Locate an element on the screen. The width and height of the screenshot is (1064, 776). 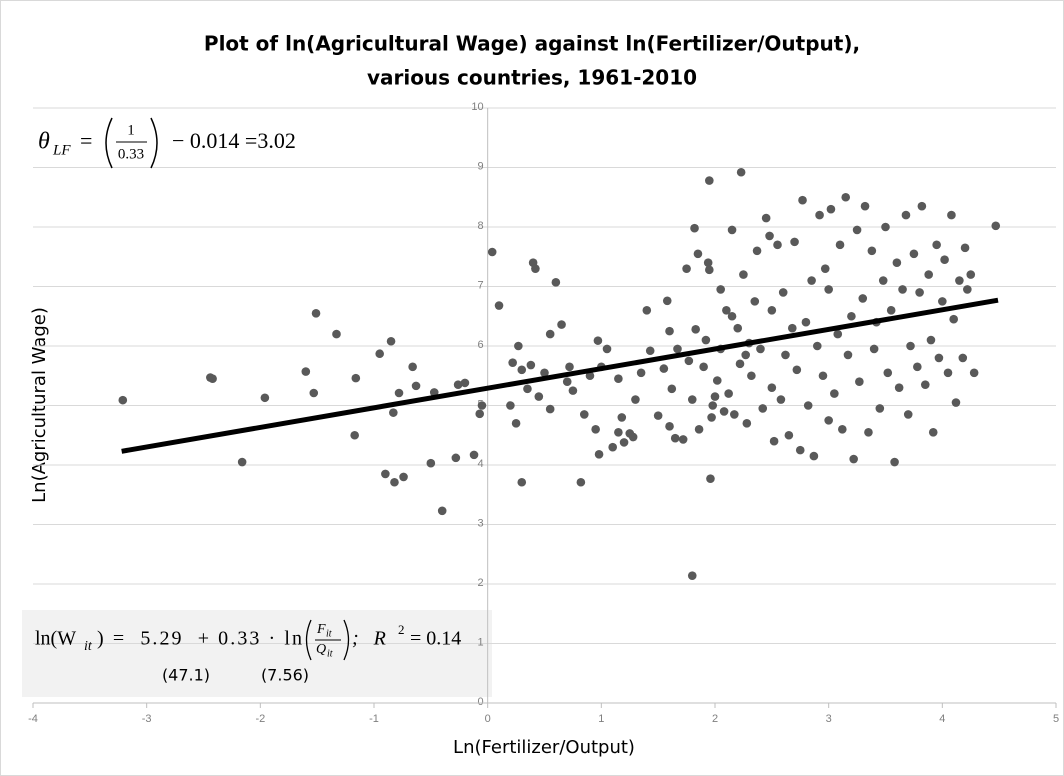
y-tick-label: 1 is located at coordinates (481, 642).